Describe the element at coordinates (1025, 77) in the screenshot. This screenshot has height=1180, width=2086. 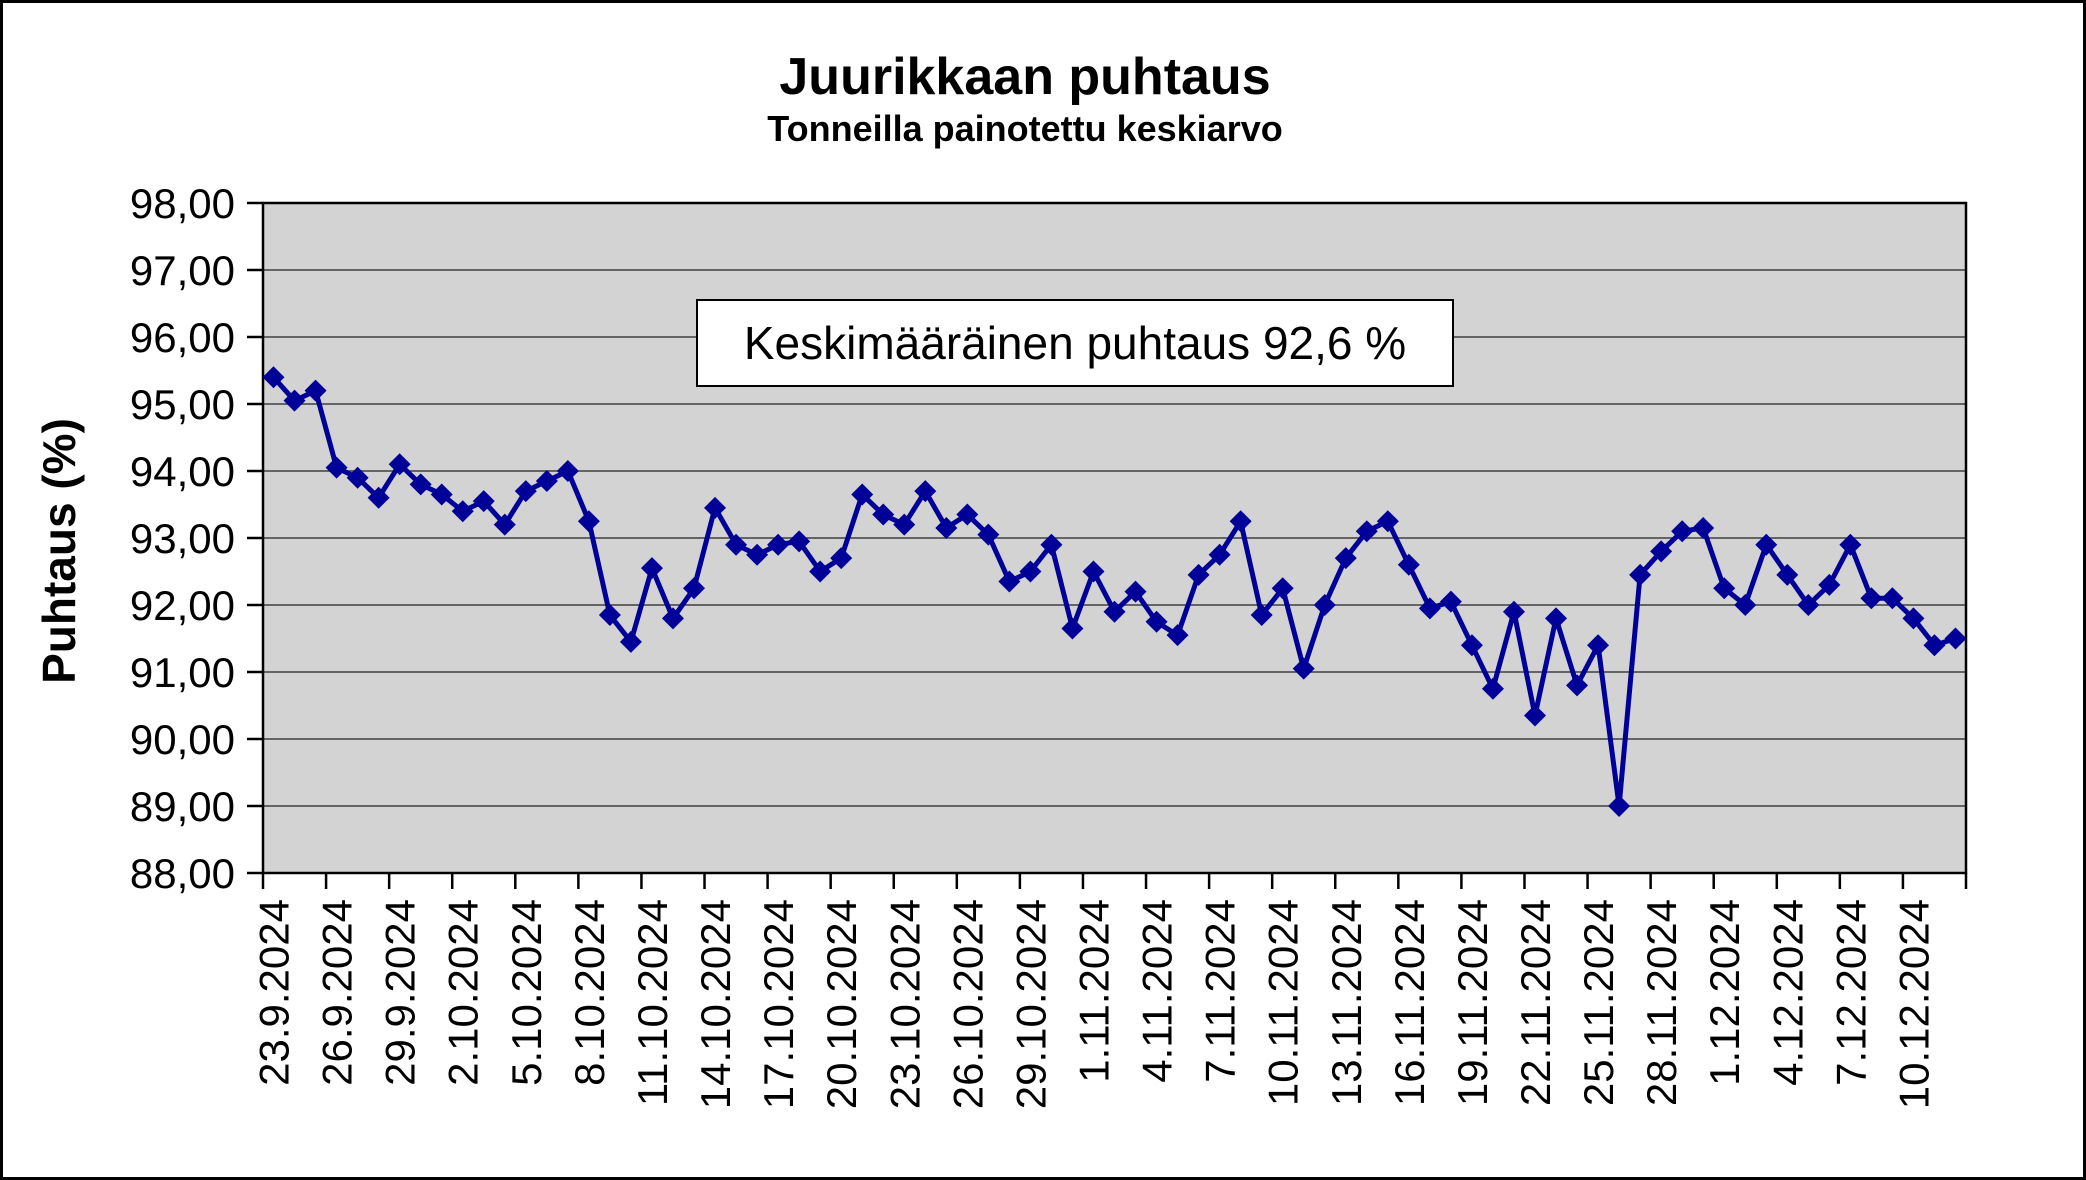
I see `chart-title: Juurikkaan puhtaus` at that location.